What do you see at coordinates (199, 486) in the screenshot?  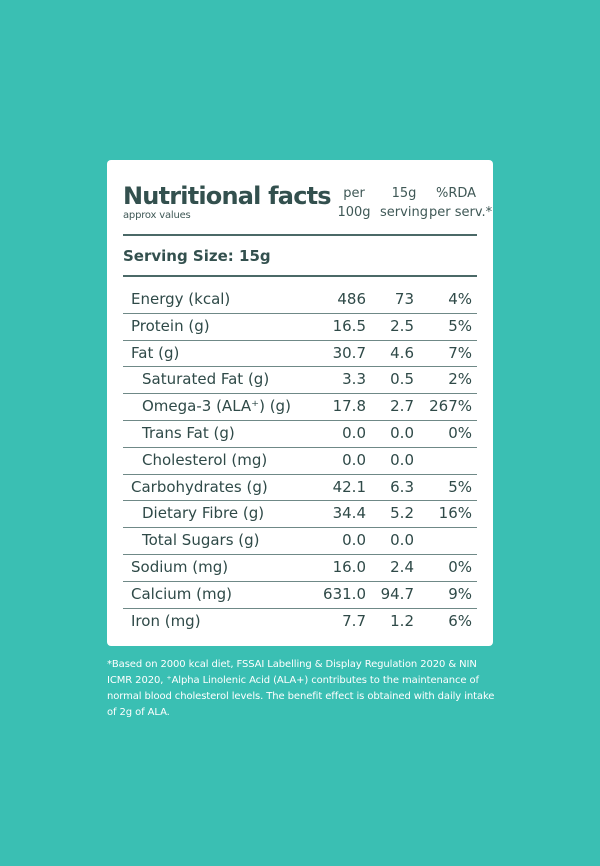 I see `nutrient-name: Carbohydrates (g)` at bounding box center [199, 486].